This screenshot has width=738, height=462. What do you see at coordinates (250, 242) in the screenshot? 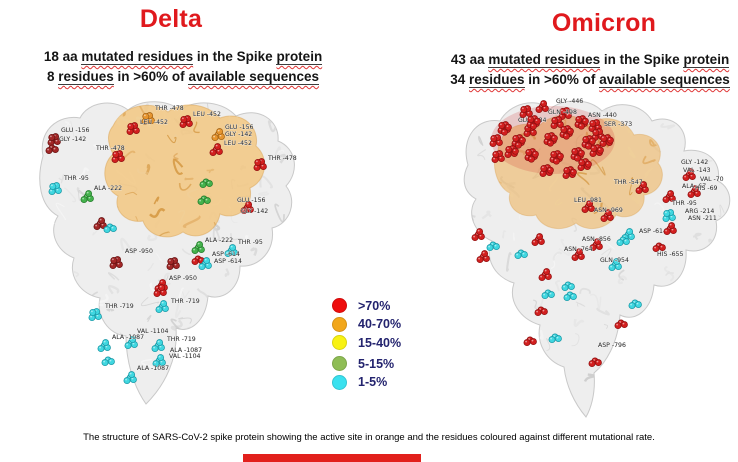
I see `residue-label: THR -95` at bounding box center [250, 242].